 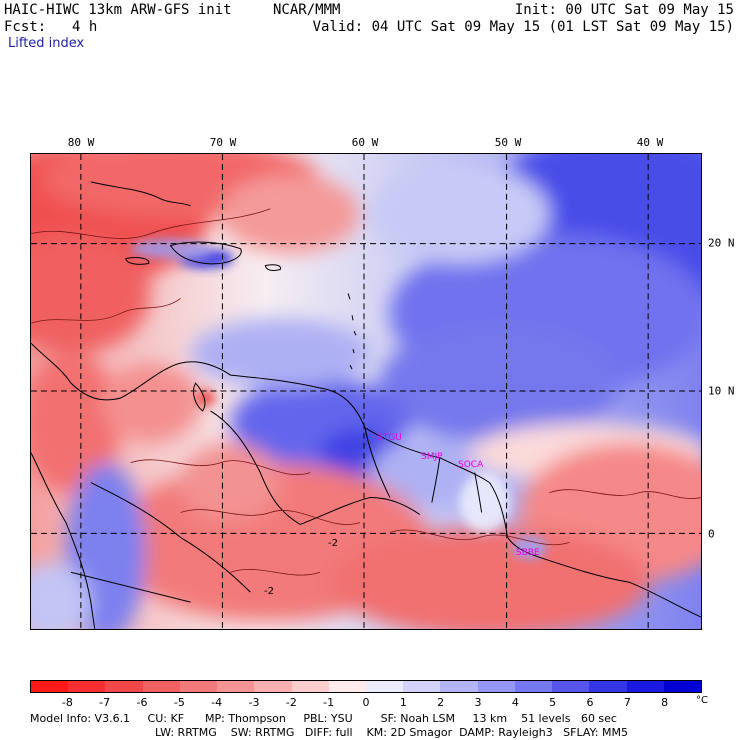 I want to click on colorbar-tick-label: -4, so click(x=217, y=702).